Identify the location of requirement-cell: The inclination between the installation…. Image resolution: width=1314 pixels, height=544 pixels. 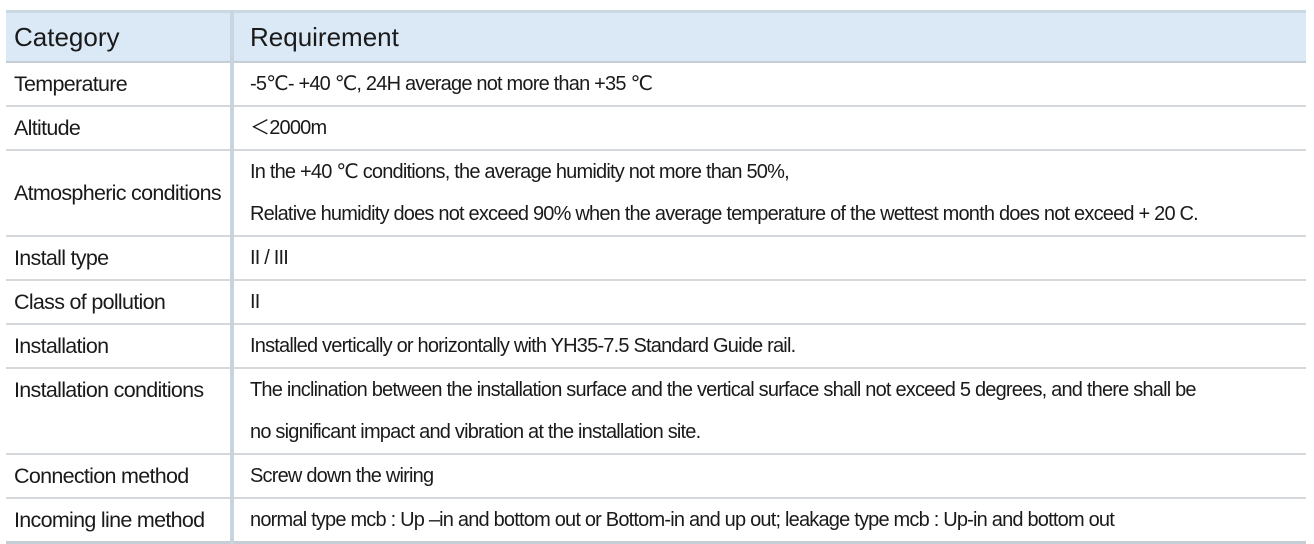
(768, 411).